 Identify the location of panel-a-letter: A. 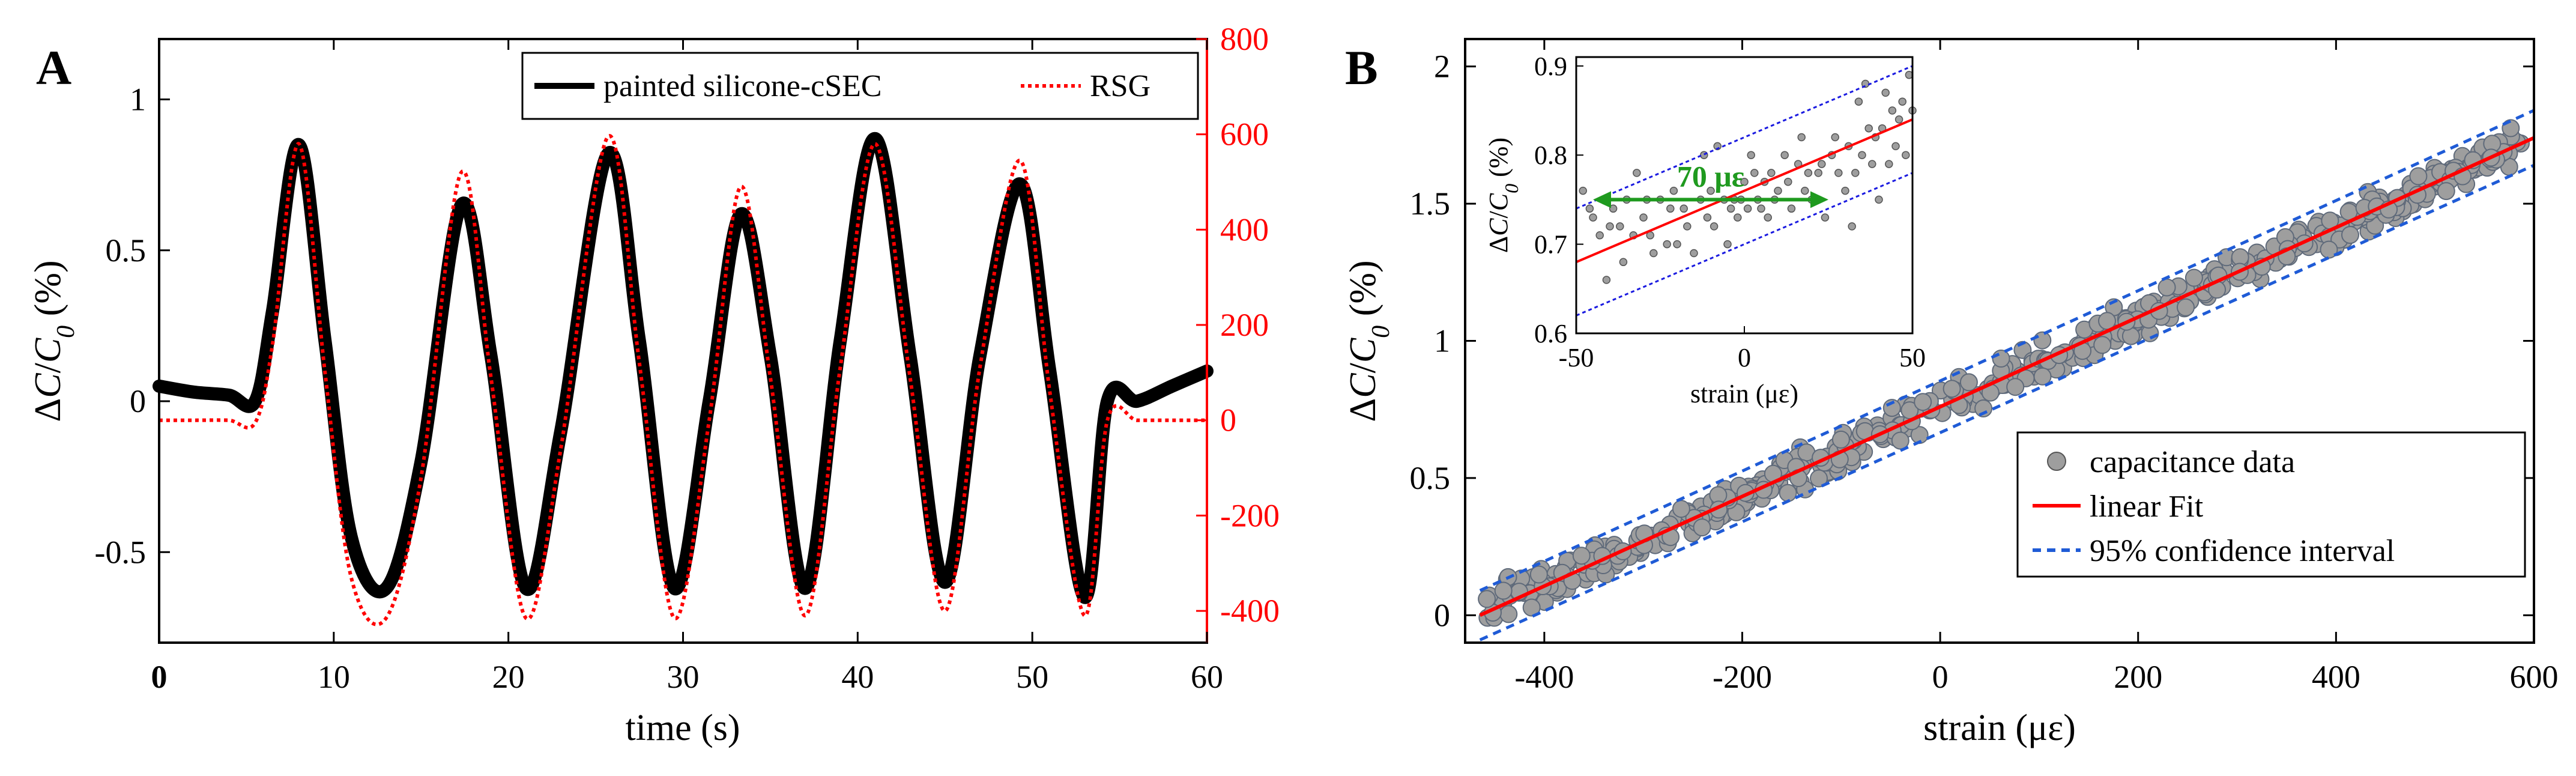
(53, 68).